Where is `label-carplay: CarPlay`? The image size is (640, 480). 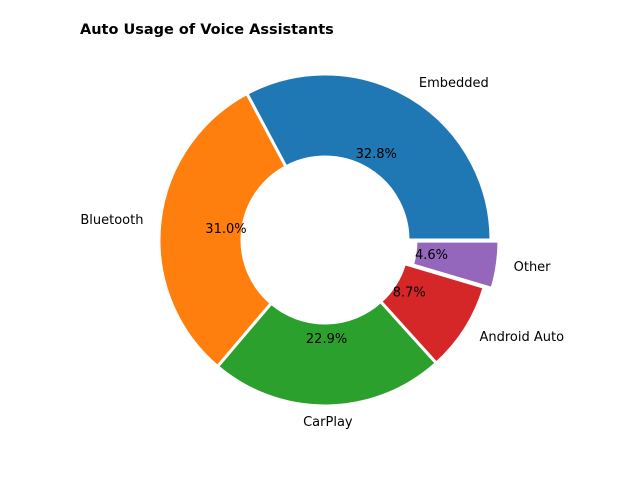
label-carplay: CarPlay is located at coordinates (328, 422).